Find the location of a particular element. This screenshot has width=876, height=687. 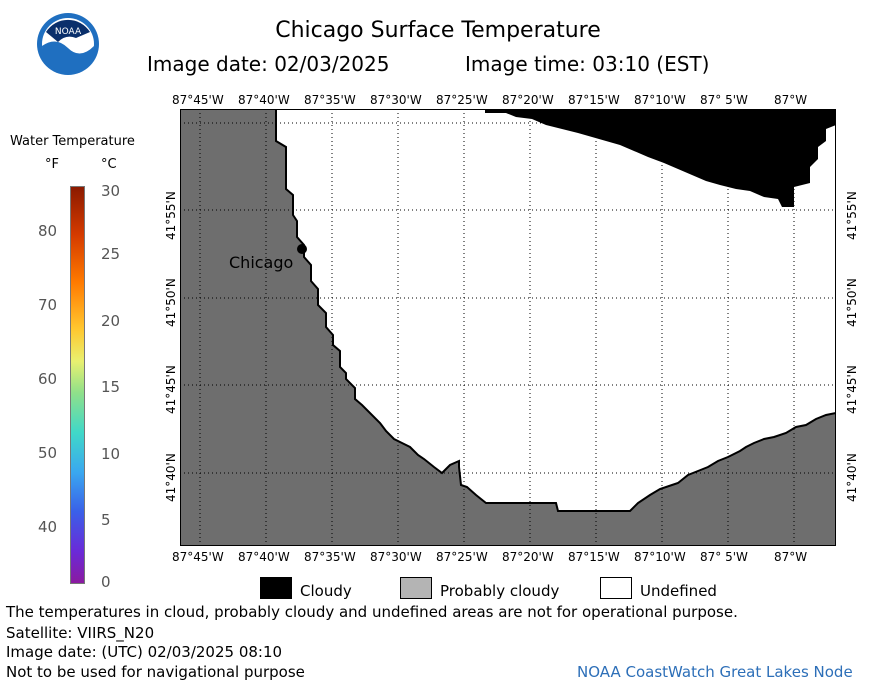

lon-label-top: 87°25'W is located at coordinates (462, 100).